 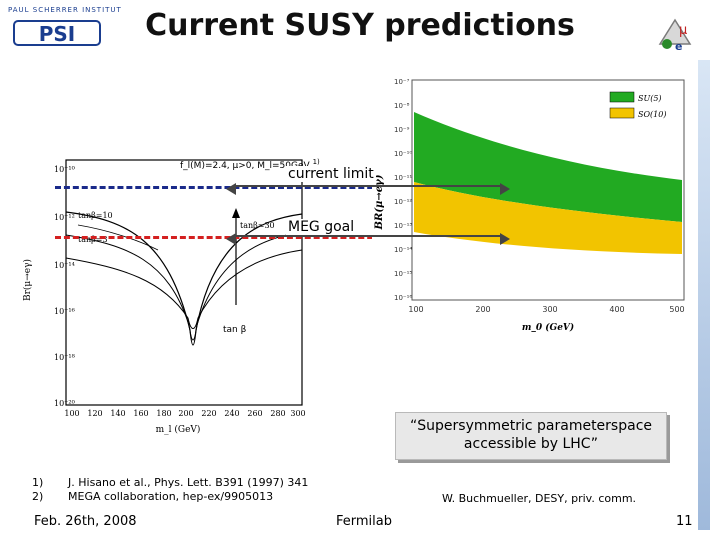 I want to click on left-xlabel: m_l (GeV), so click(x=178, y=429).